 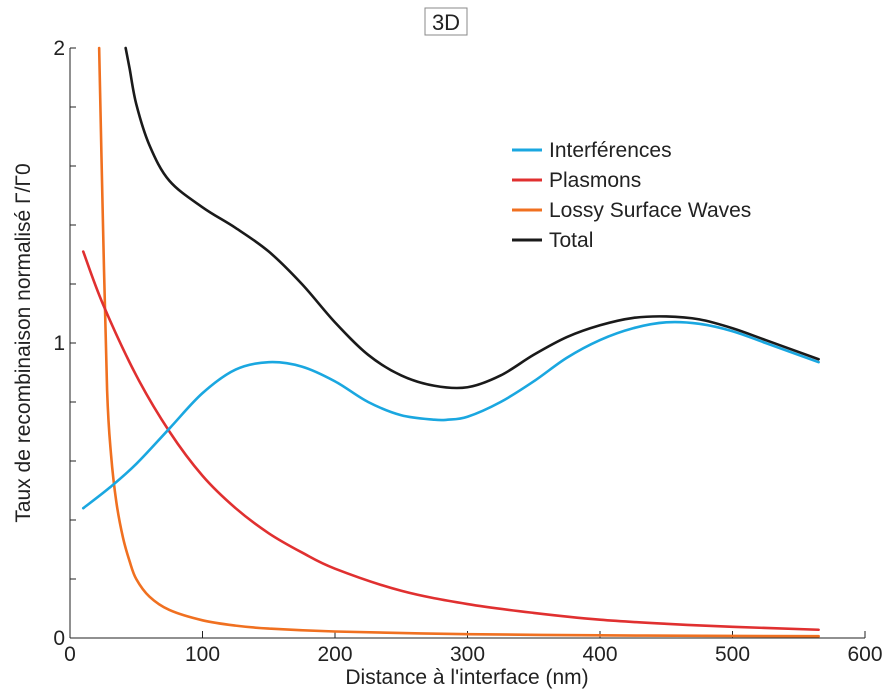 What do you see at coordinates (70, 654) in the screenshot?
I see `x-tick-label: 0` at bounding box center [70, 654].